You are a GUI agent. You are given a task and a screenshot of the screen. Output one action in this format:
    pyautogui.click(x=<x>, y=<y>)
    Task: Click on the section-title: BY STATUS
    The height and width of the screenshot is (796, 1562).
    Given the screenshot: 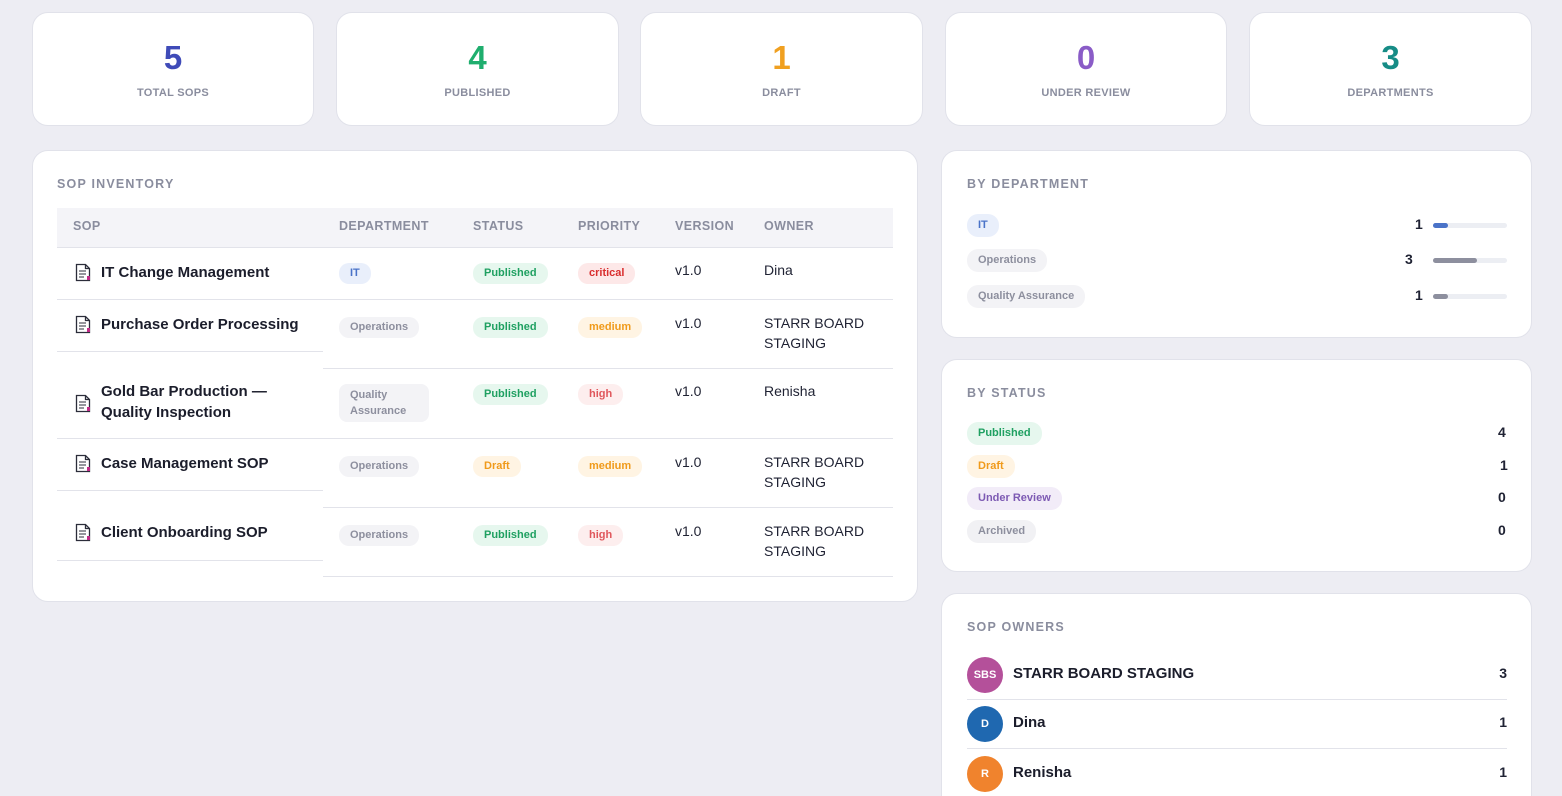 What is the action you would take?
    pyautogui.click(x=1007, y=393)
    